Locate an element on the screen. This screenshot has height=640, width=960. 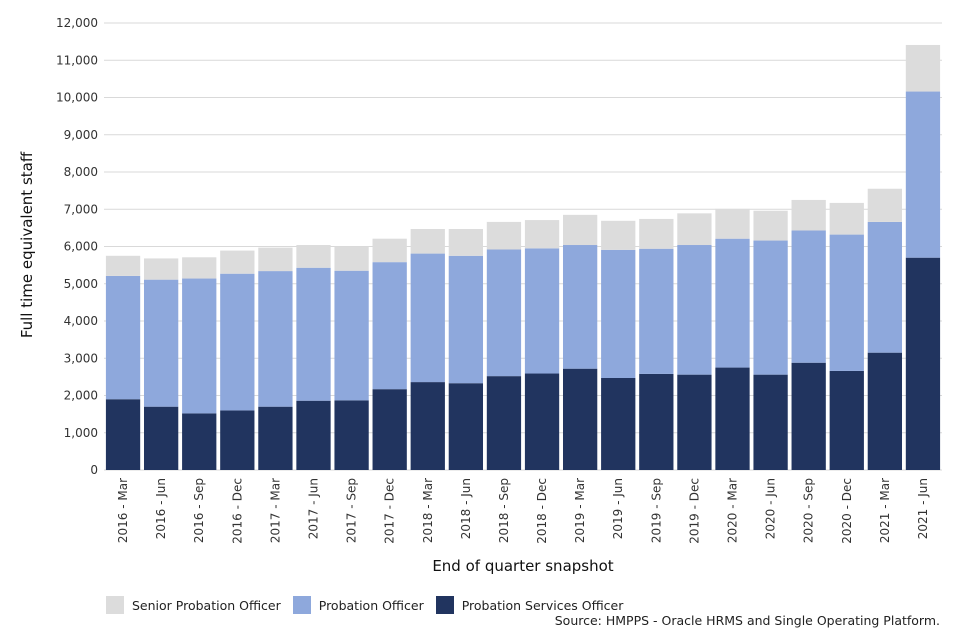
y-tick-label: 3,000 is located at coordinates (81, 358).